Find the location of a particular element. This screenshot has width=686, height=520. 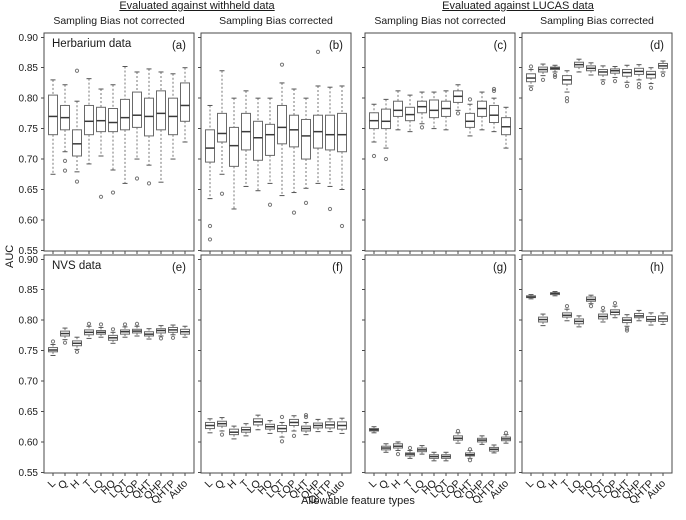

row-label-herbarium: Herbarium data is located at coordinates (92, 44).